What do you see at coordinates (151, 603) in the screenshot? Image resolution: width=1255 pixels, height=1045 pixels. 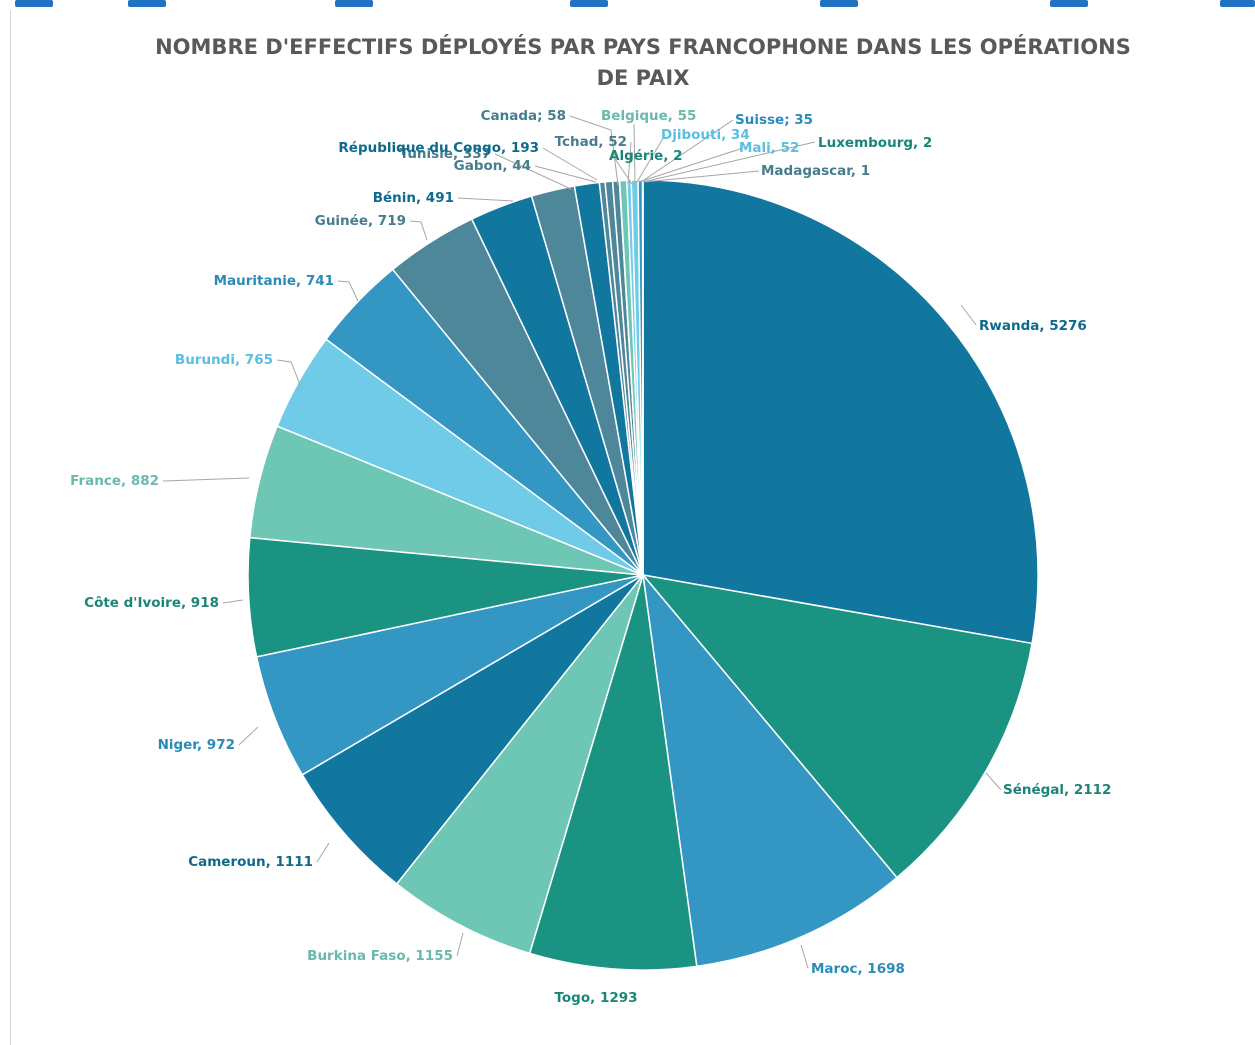 I see `data-label: Côte d'Ivoire, 918` at bounding box center [151, 603].